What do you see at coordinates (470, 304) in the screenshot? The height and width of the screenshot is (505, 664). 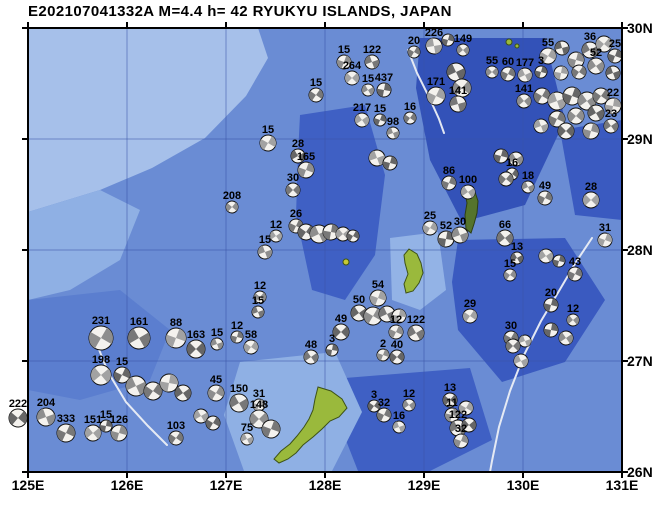 I see `depth-label: 29` at bounding box center [470, 304].